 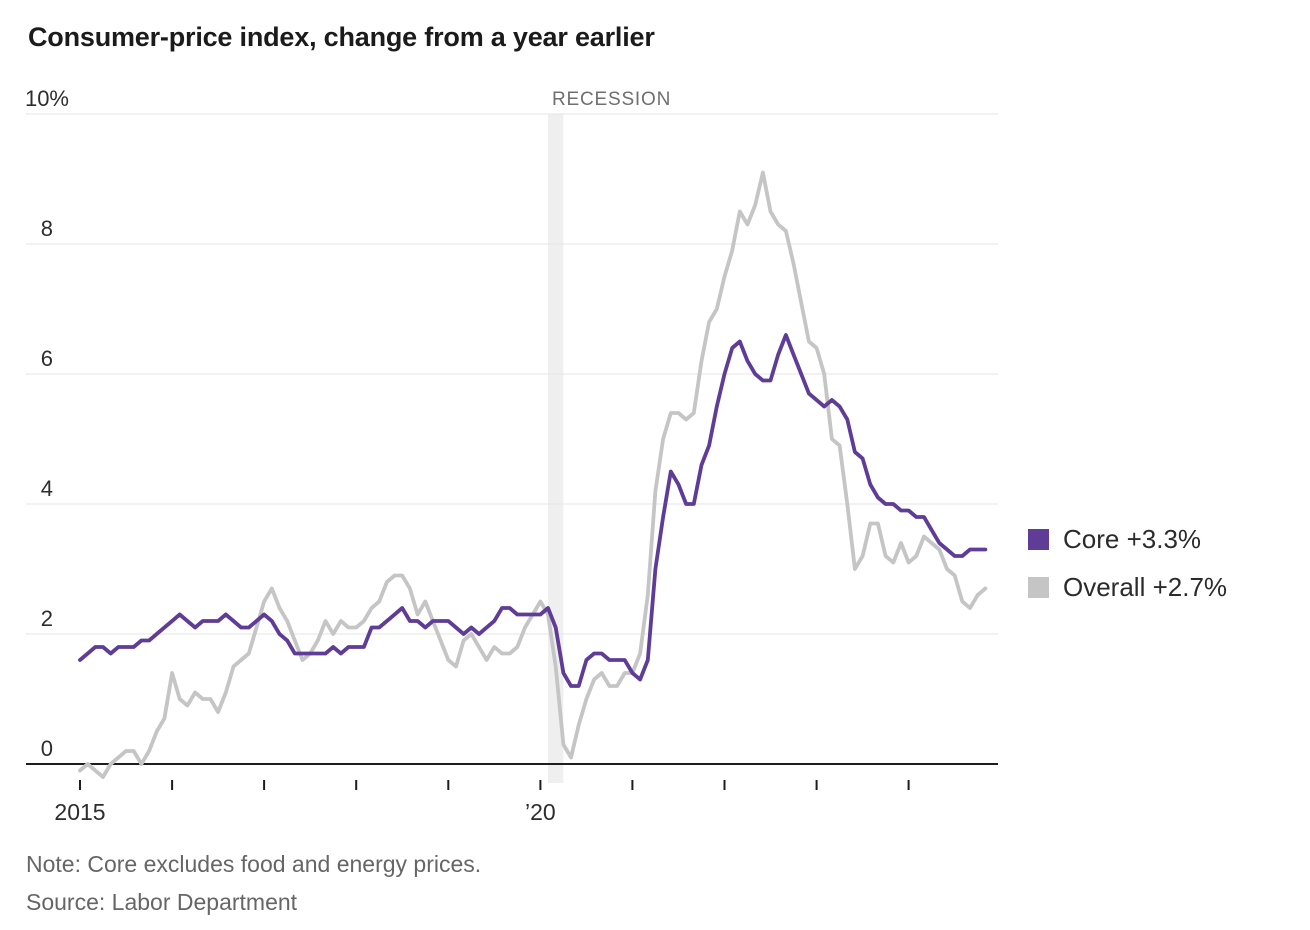 I want to click on legend: Core +3.3% Overall +2.7%, so click(x=1127, y=572).